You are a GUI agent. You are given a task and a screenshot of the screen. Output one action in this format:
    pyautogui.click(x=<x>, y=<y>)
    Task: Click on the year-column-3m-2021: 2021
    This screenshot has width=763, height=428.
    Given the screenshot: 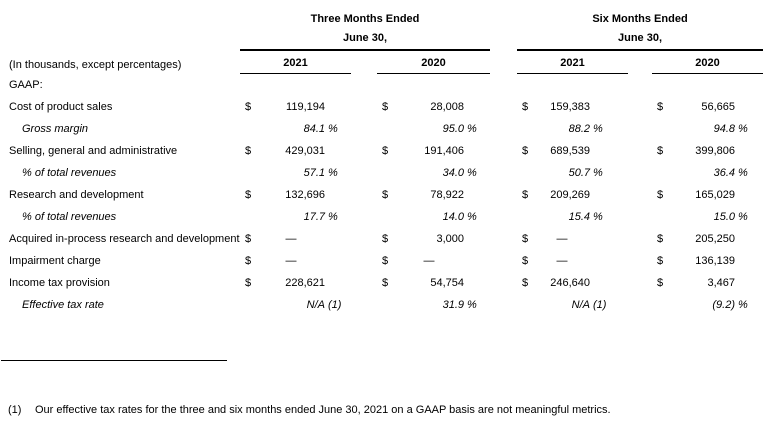 What is the action you would take?
    pyautogui.click(x=295, y=62)
    